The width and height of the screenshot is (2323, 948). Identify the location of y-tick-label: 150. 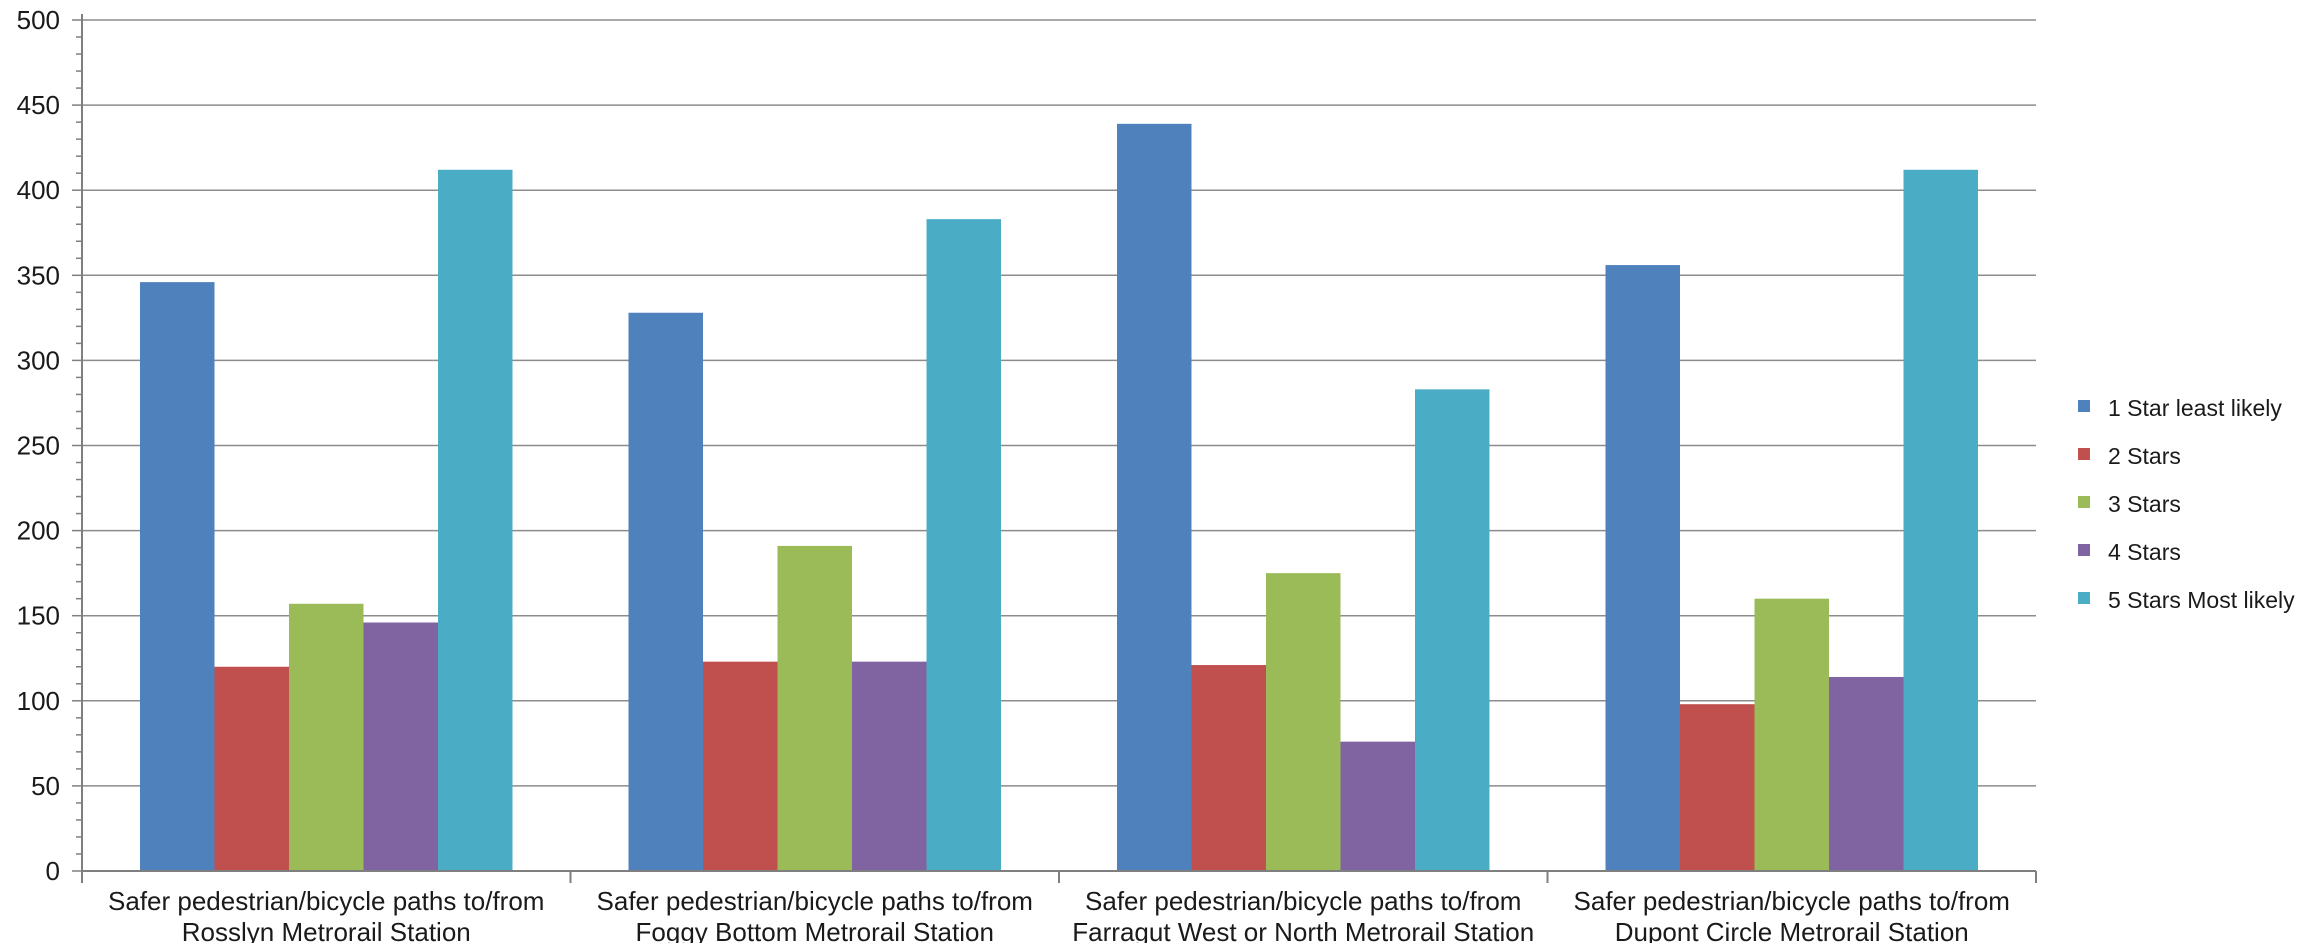
(38, 616).